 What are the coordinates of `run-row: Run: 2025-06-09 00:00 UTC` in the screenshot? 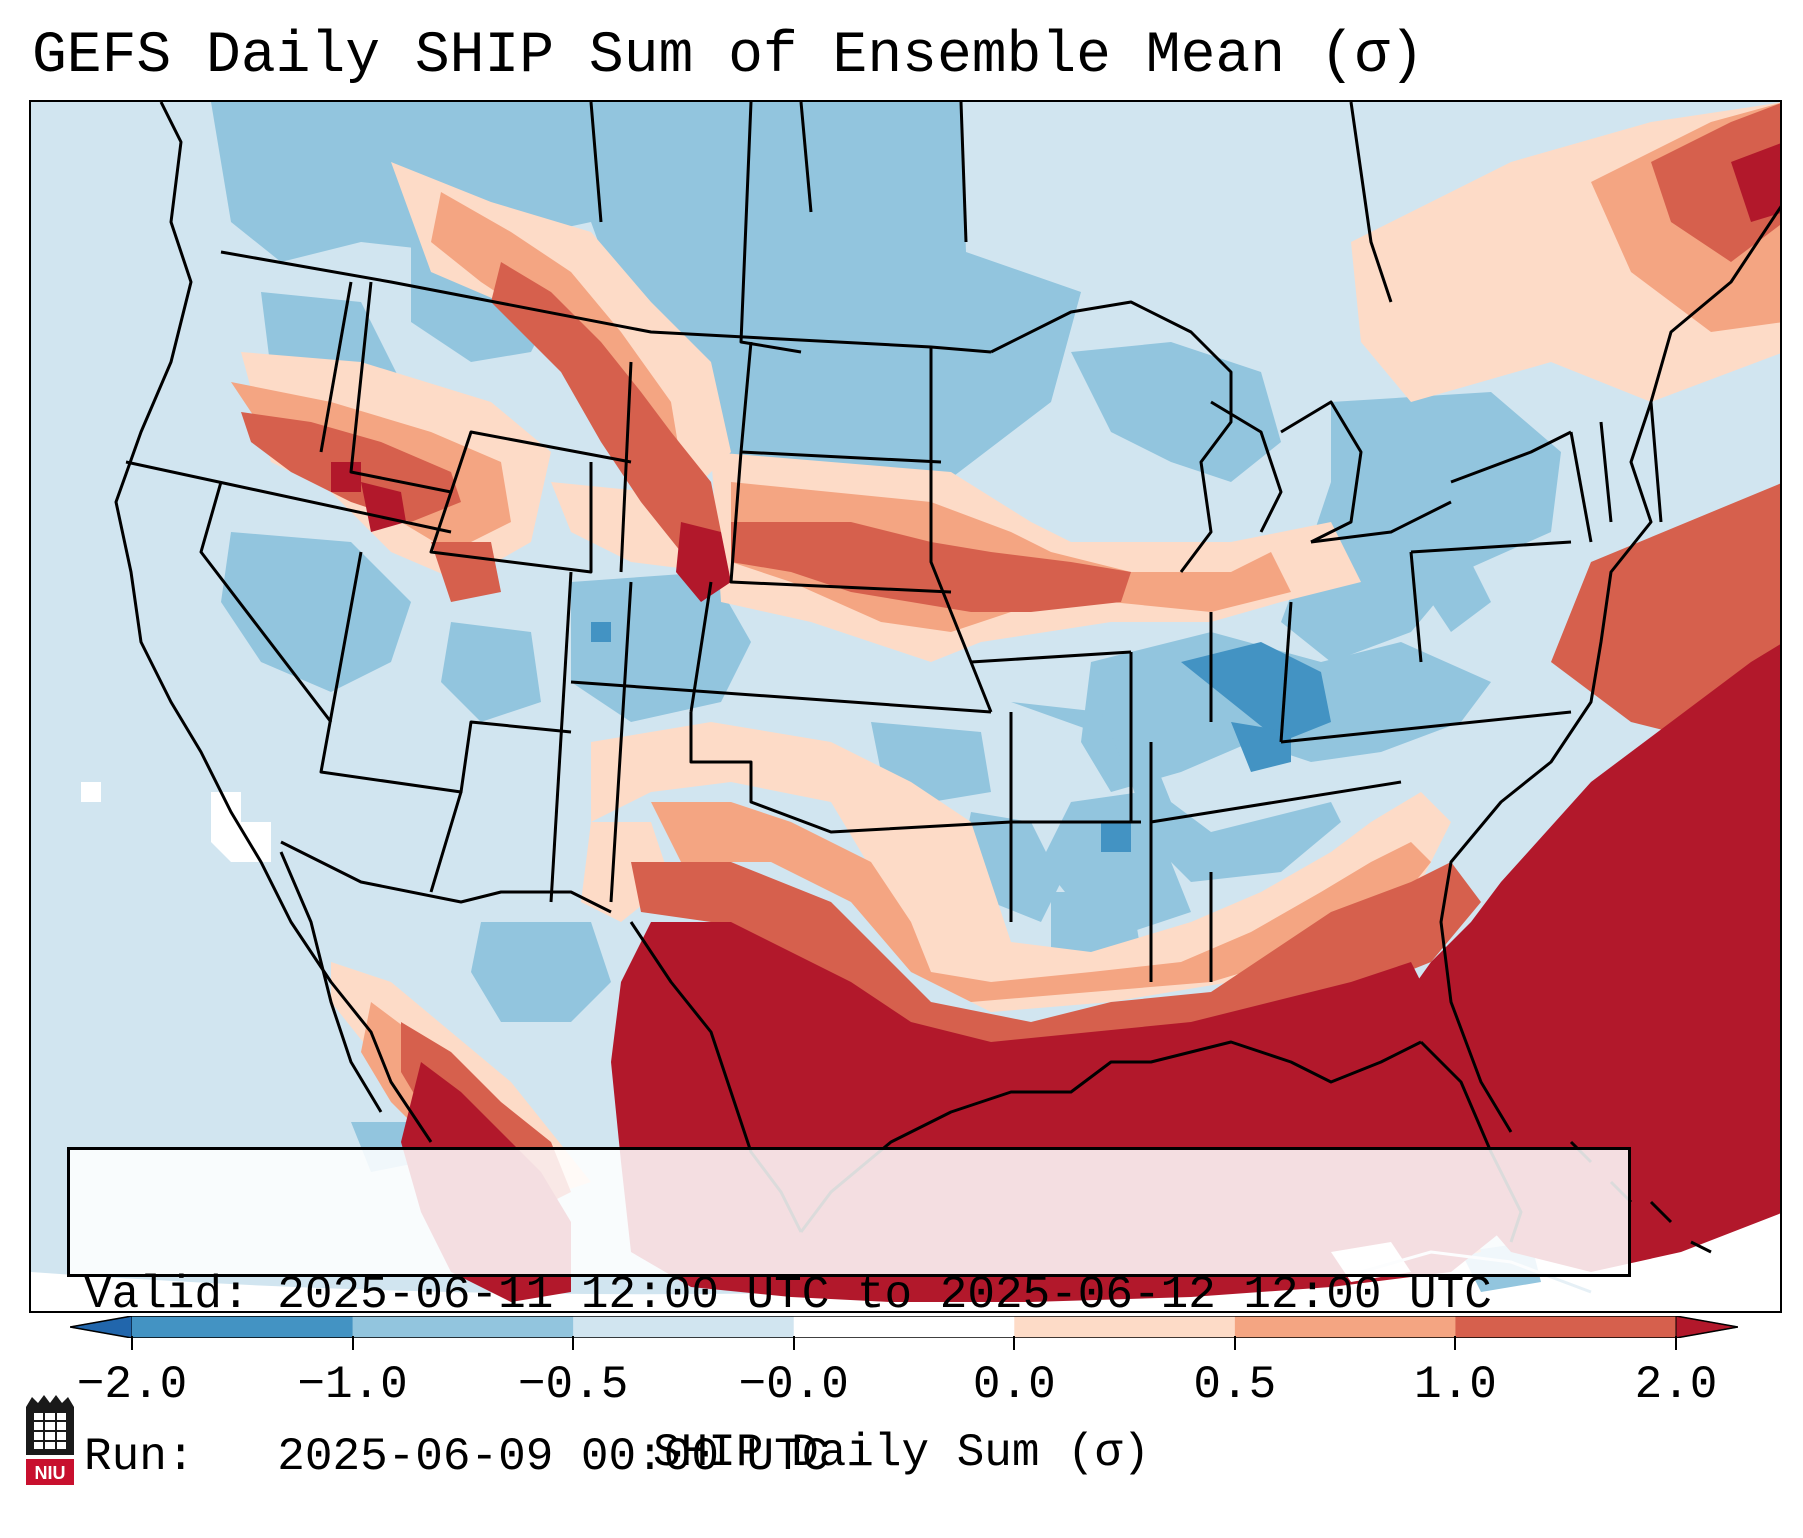 It's located at (849, 1457).